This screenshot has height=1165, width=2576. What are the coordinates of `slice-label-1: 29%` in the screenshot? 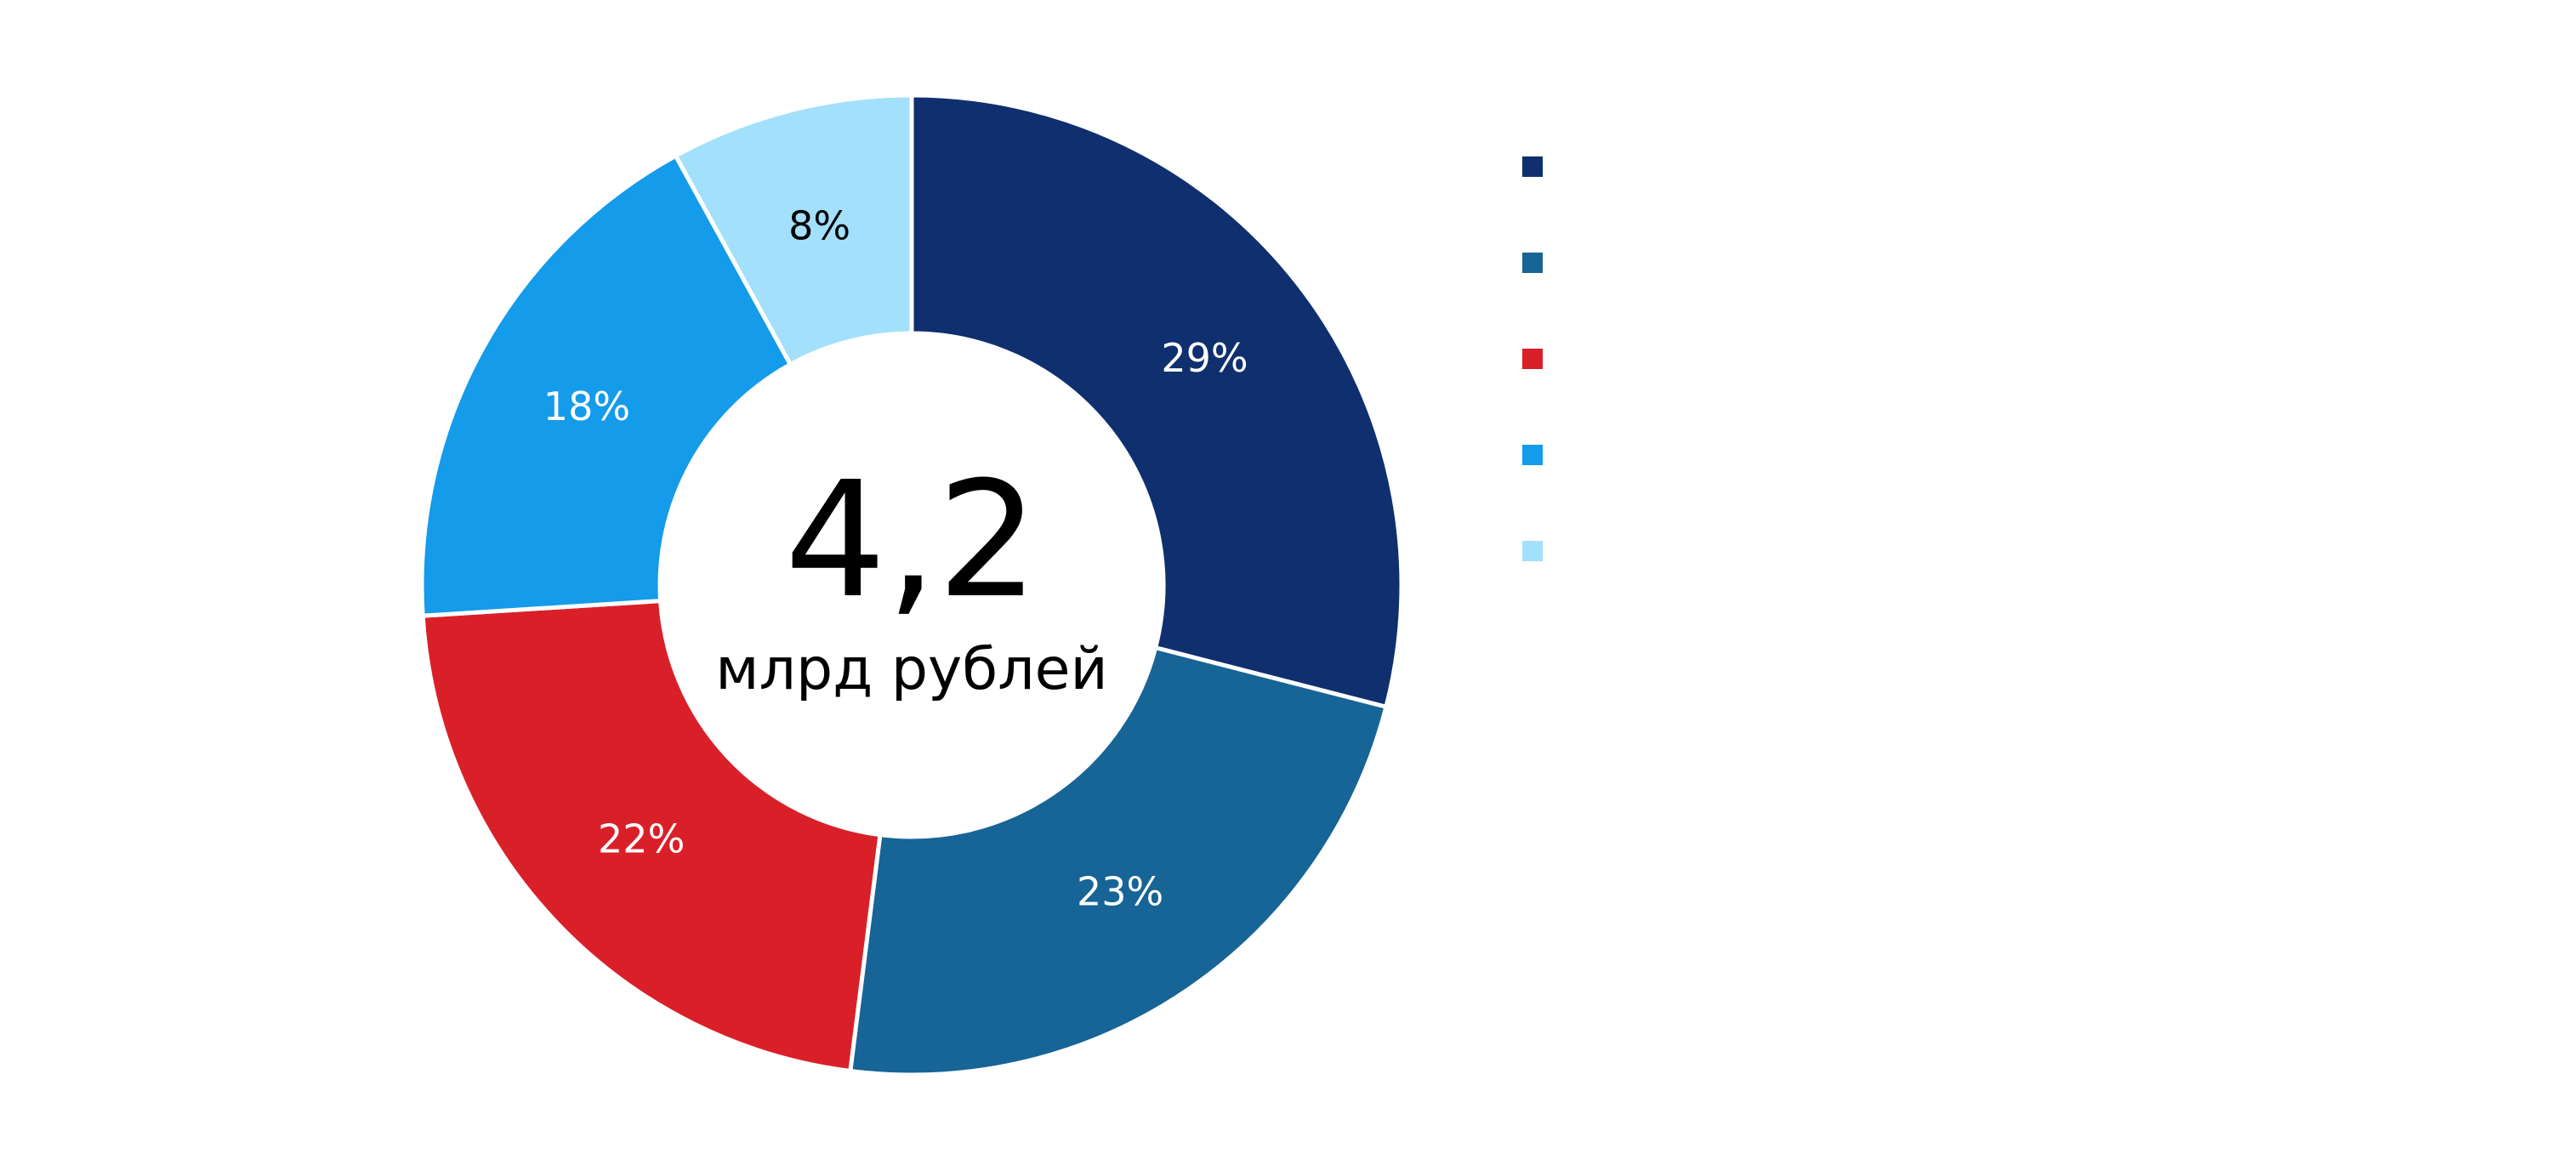 It's located at (1204, 358).